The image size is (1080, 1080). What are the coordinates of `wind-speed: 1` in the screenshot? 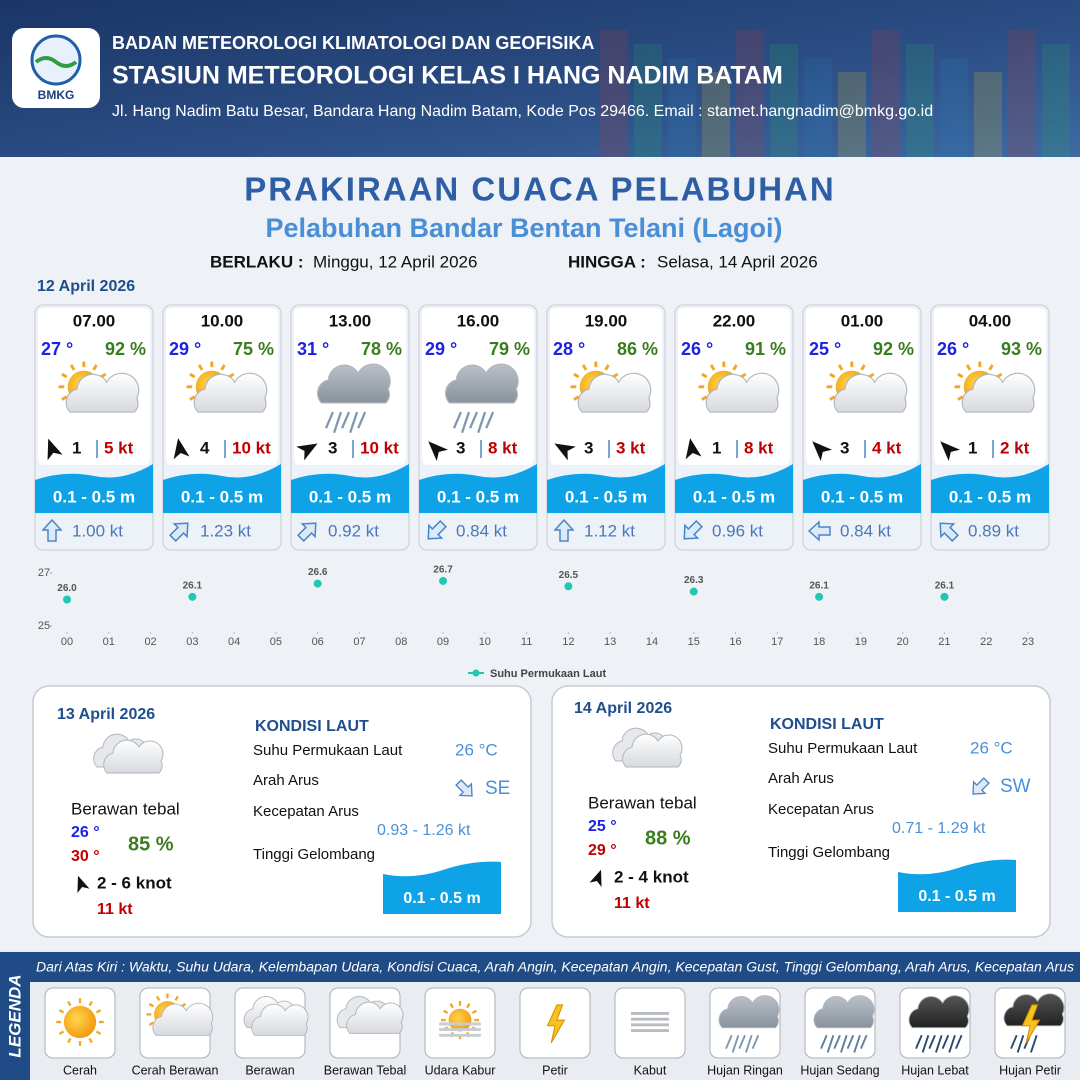 It's located at (972, 447).